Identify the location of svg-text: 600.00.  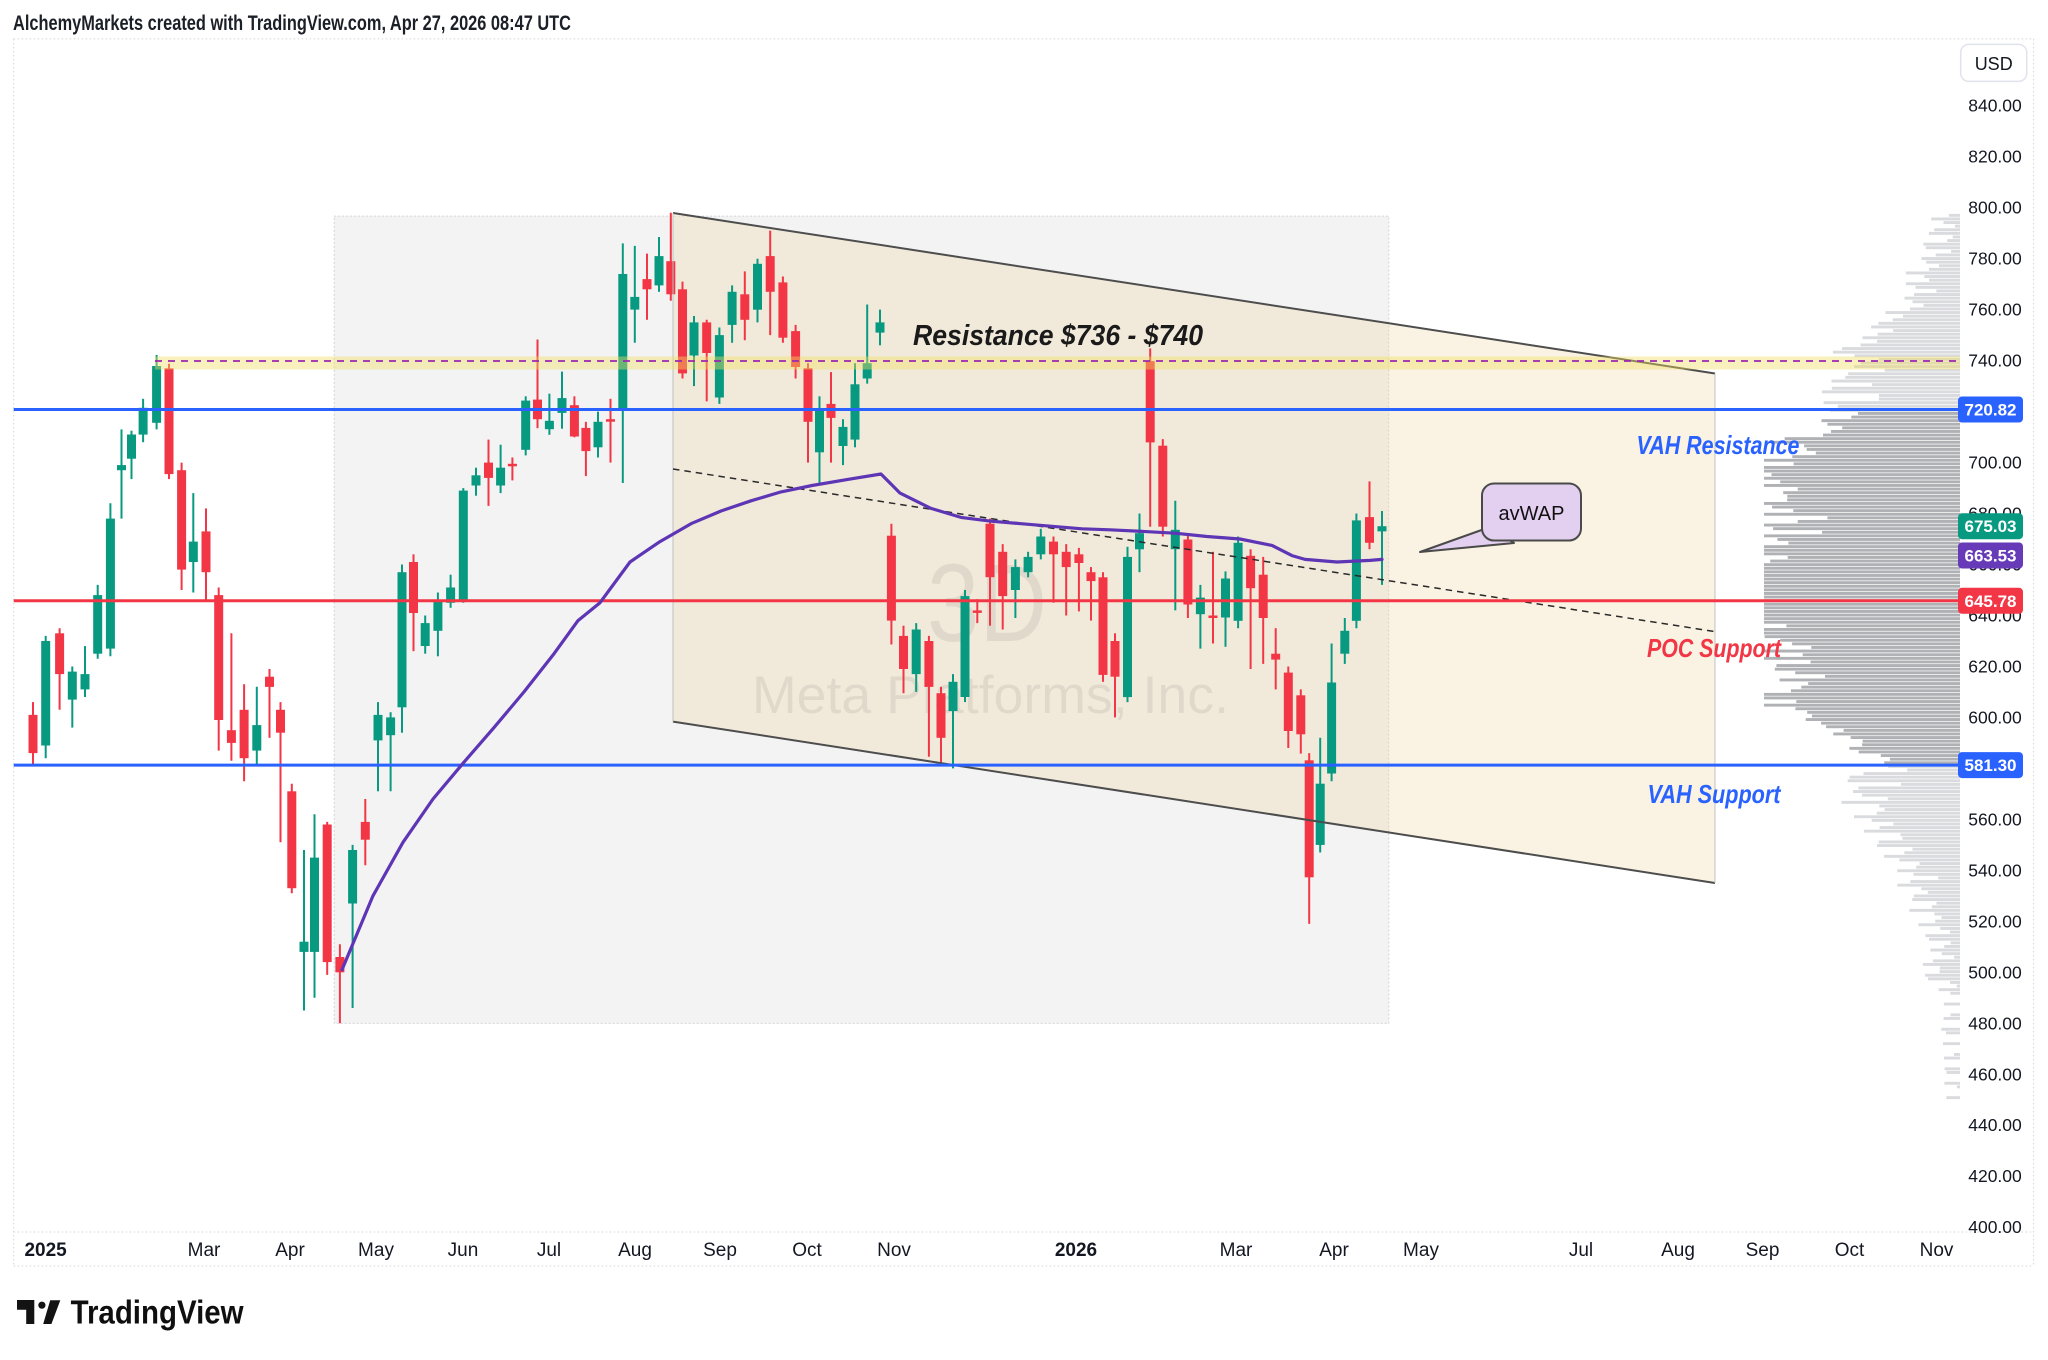
(1995, 717).